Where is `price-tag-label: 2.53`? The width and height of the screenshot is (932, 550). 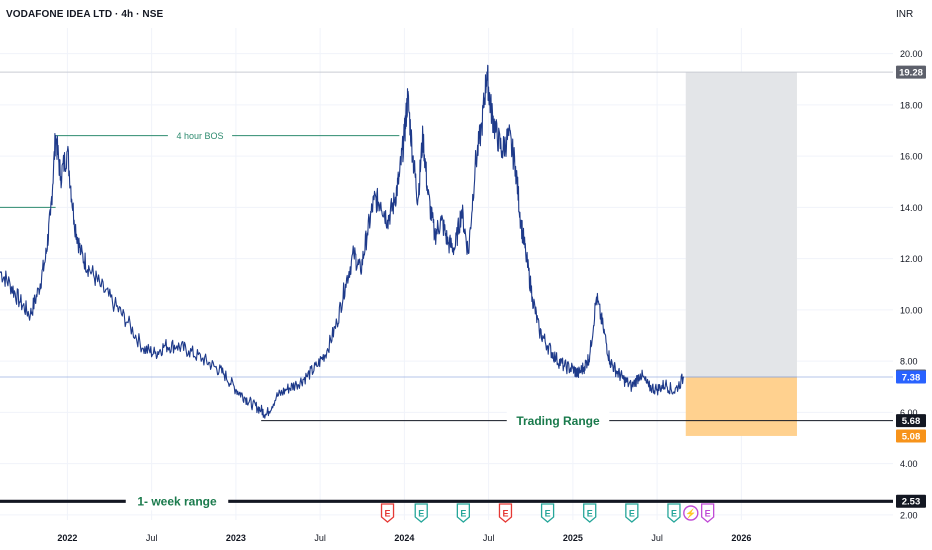 price-tag-label: 2.53 is located at coordinates (911, 502).